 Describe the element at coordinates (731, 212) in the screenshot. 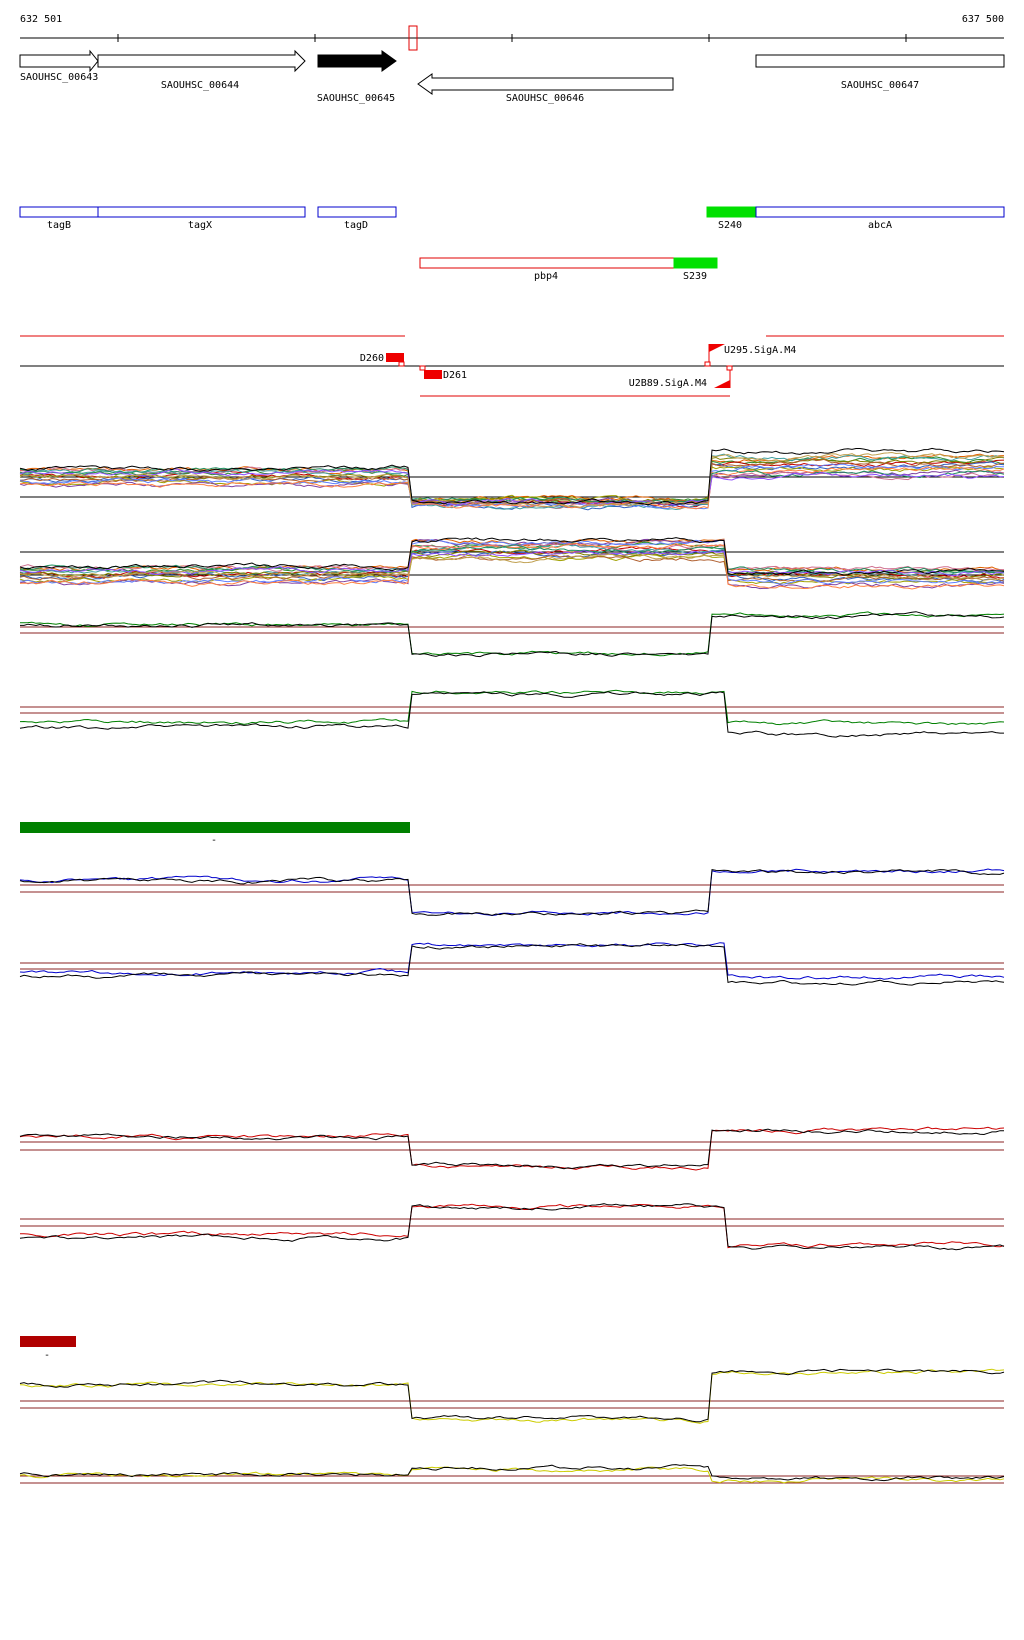

I see `segment-S240` at that location.